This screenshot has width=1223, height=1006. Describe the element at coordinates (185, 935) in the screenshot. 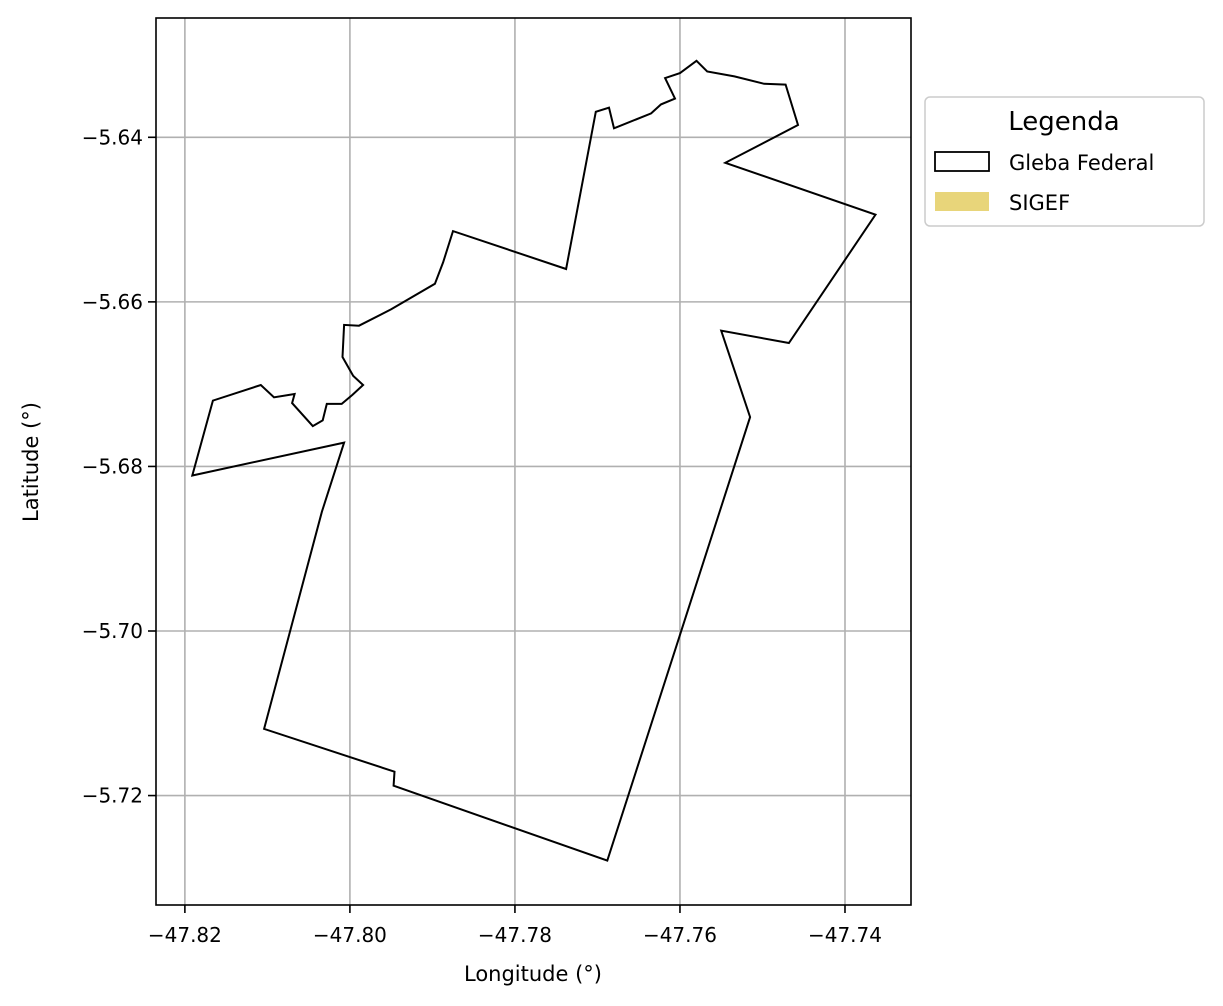

I see `x-tick-label: −47.82` at that location.